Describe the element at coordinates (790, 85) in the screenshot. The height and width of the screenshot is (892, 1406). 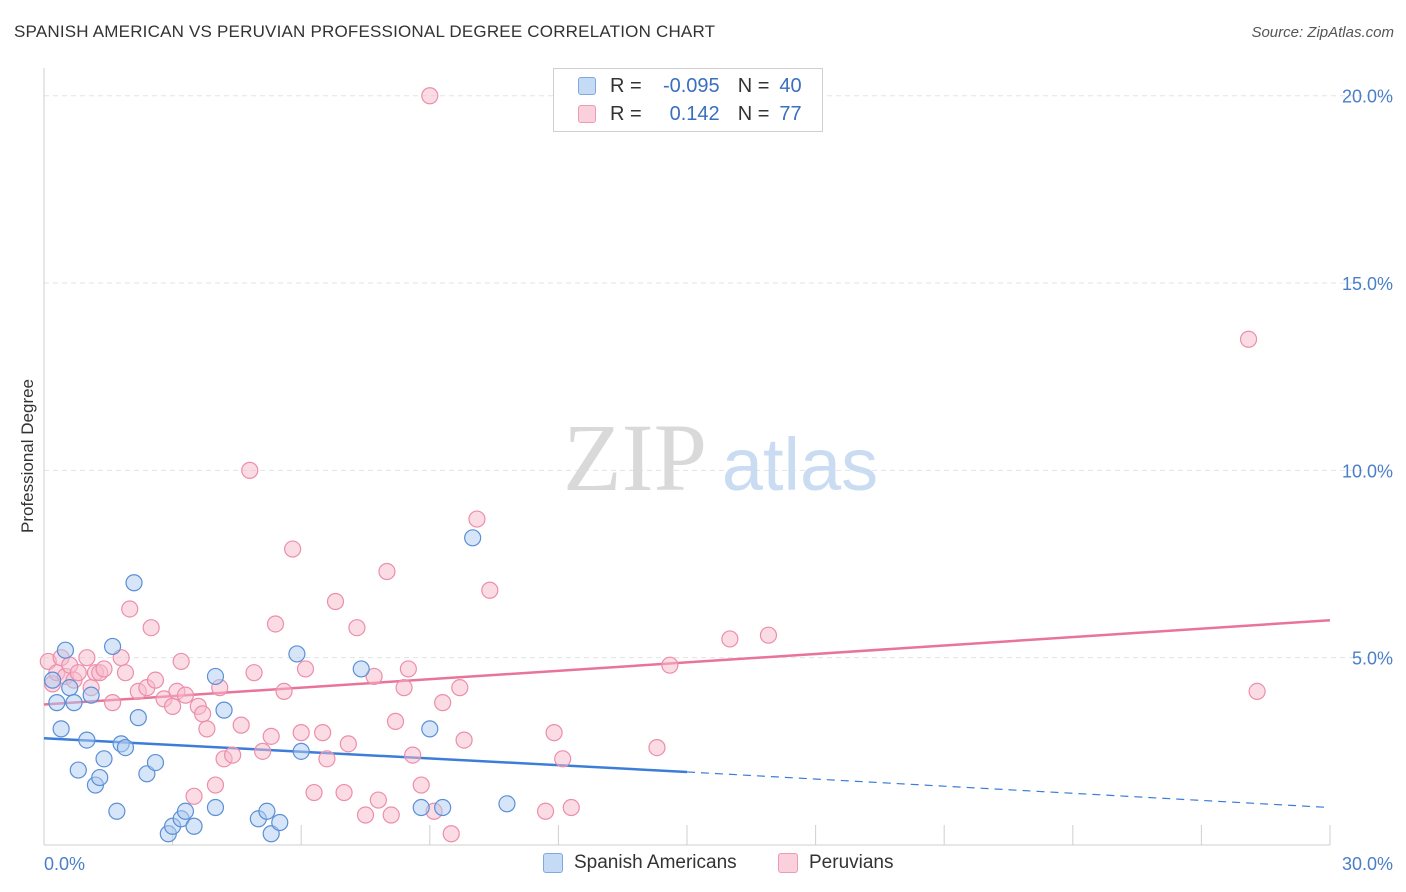
I see `legend-n-value: 40` at that location.